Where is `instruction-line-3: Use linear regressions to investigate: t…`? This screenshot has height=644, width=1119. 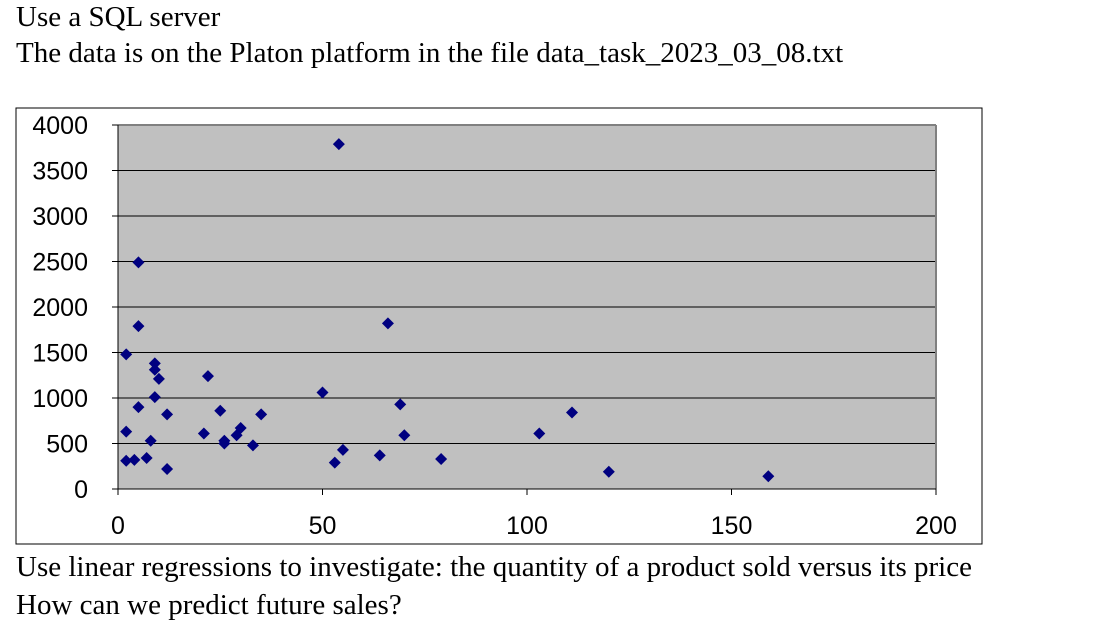 instruction-line-3: Use linear regressions to investigate: t… is located at coordinates (494, 567).